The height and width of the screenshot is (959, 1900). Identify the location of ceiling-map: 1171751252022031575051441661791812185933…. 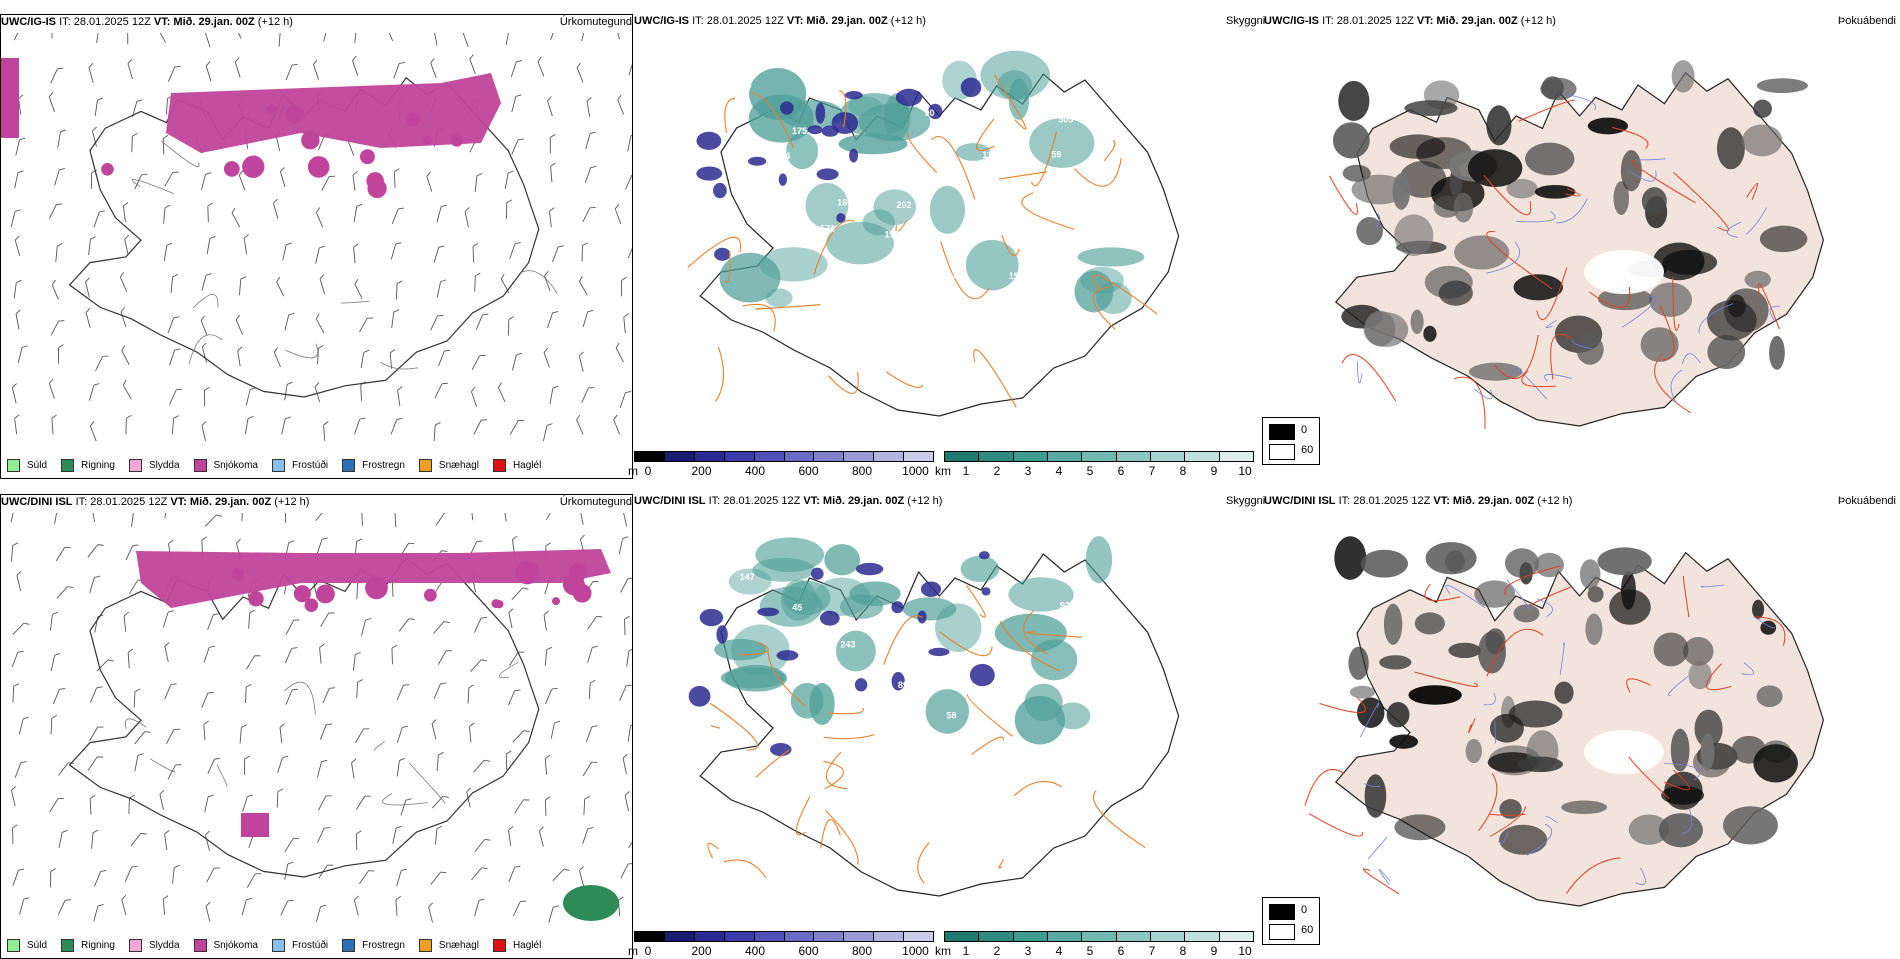
(949, 237).